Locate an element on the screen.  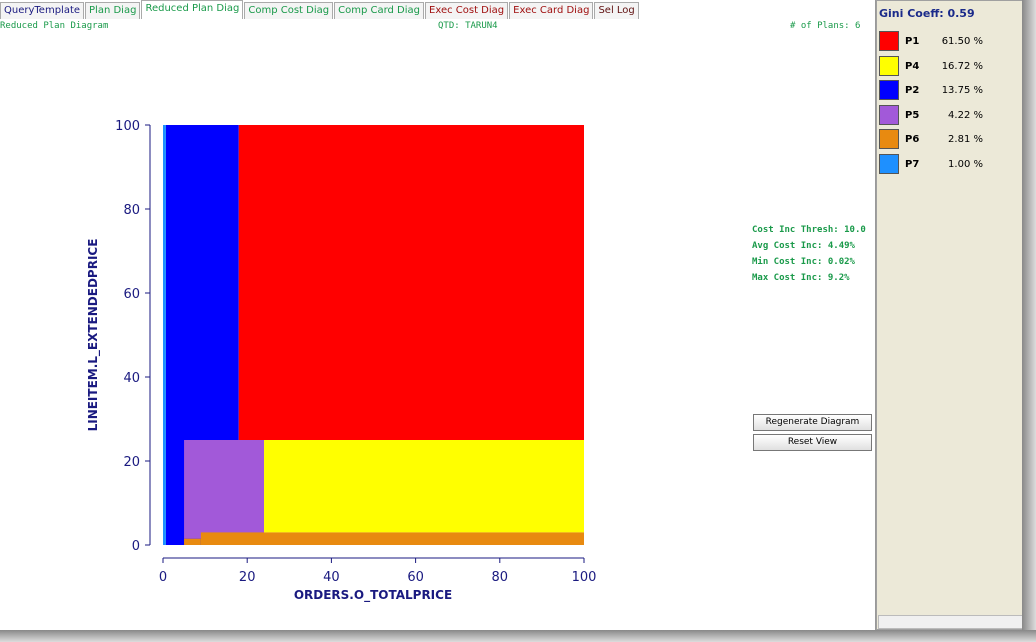
plan-count: # of Plans: 6 is located at coordinates (825, 26).